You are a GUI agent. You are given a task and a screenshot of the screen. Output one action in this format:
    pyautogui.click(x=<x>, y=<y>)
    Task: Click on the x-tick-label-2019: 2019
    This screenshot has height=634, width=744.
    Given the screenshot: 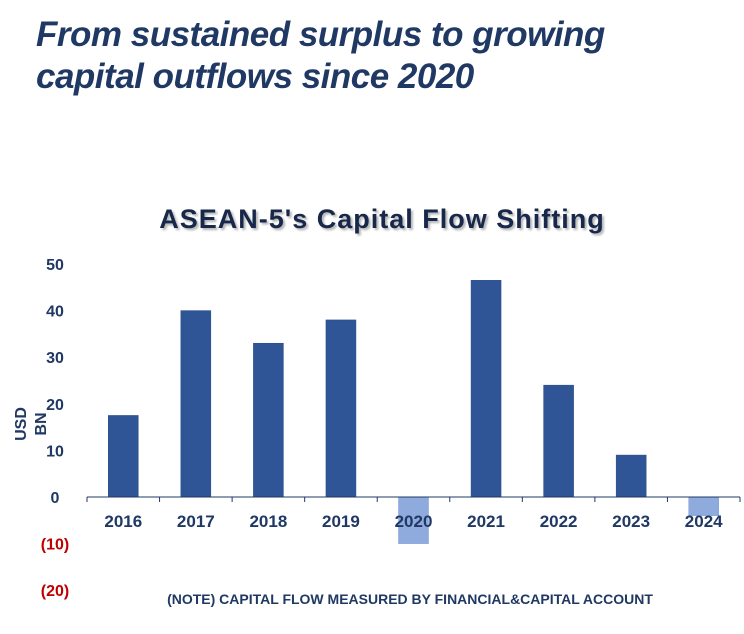 What is the action you would take?
    pyautogui.click(x=341, y=521)
    